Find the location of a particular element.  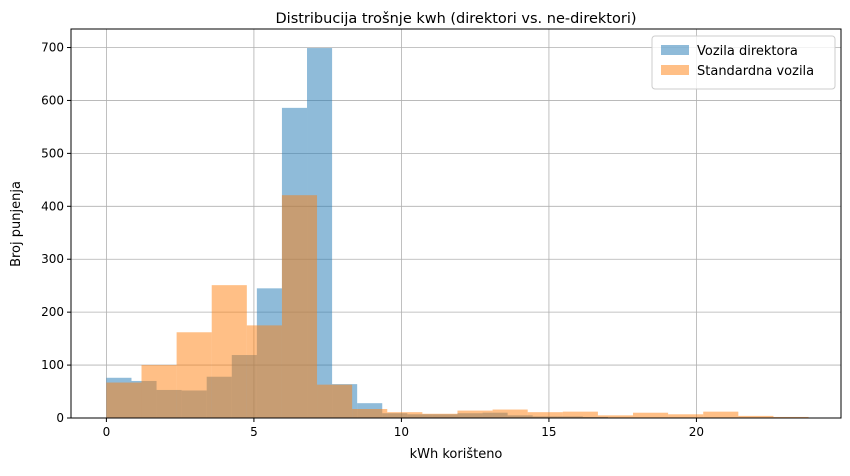

y-tick-label: 400 is located at coordinates (52, 206).